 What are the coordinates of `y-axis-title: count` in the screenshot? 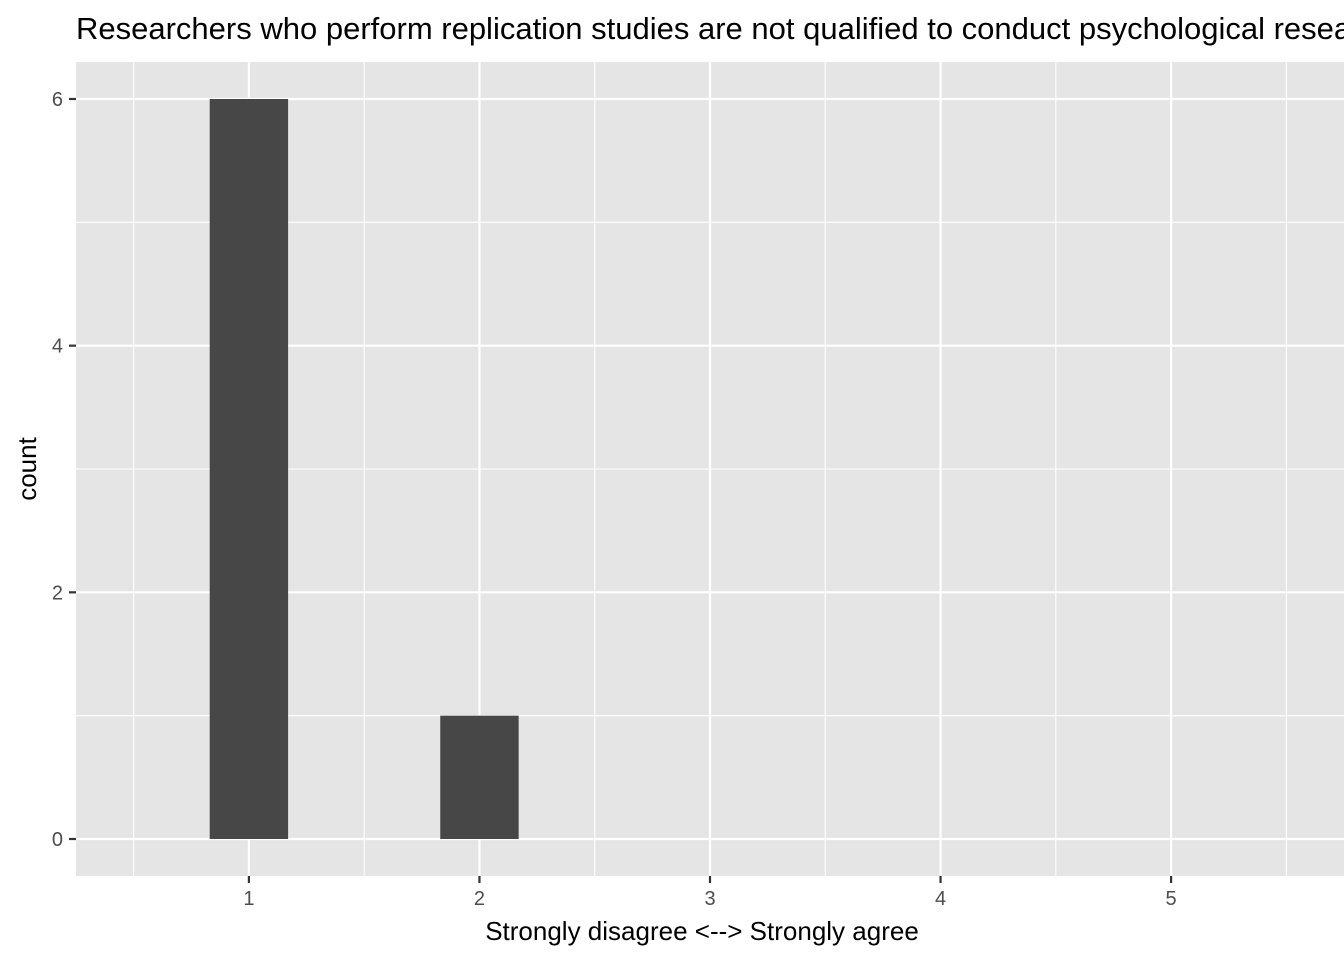 It's located at (27, 468).